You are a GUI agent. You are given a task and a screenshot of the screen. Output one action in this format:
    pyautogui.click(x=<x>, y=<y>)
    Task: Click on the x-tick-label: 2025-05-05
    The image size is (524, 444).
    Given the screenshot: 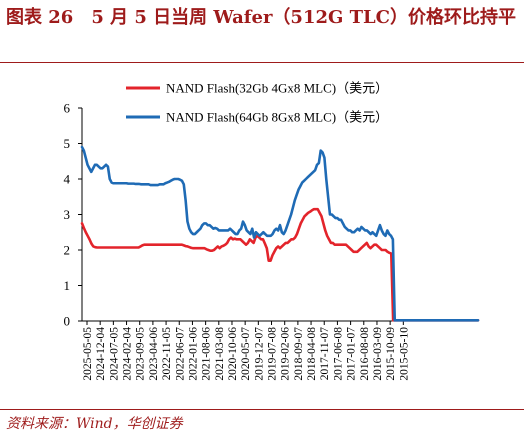 What is the action you would take?
    pyautogui.click(x=88, y=354)
    